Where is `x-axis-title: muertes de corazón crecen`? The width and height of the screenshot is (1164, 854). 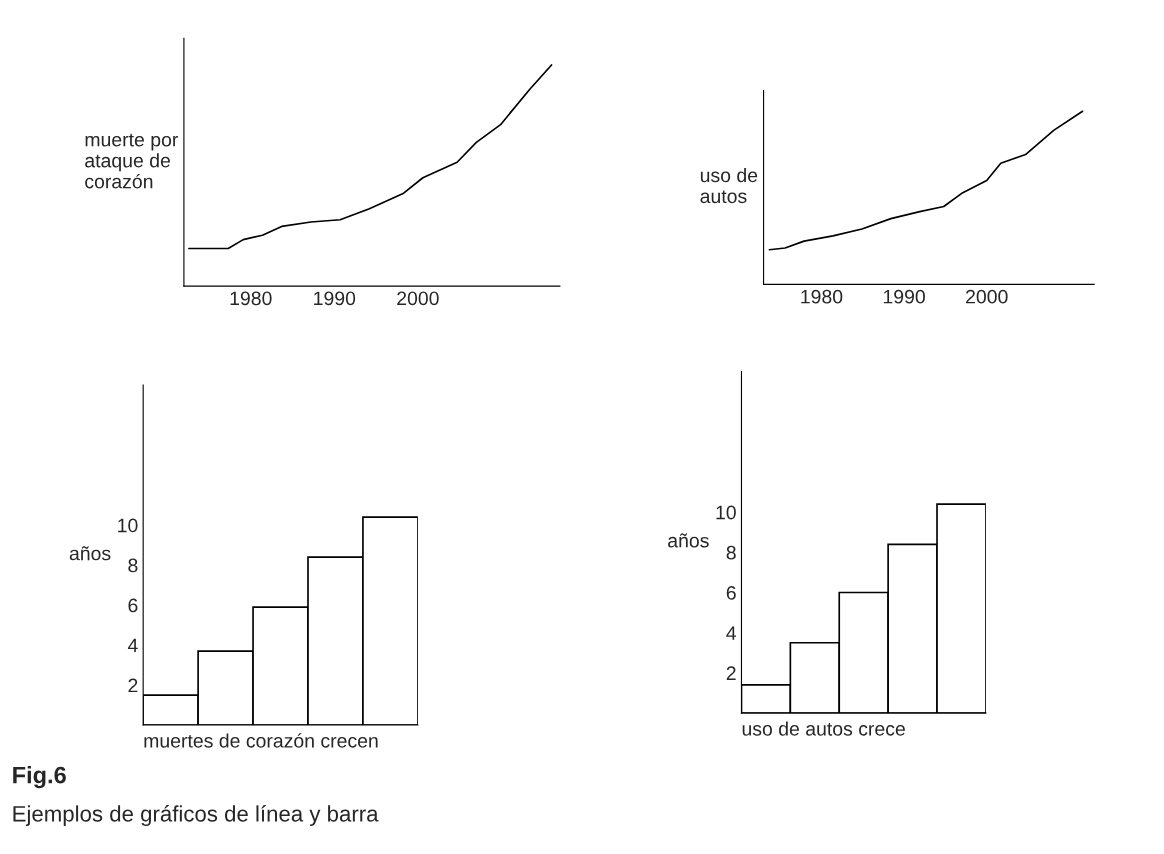 x-axis-title: muertes de corazón crecen is located at coordinates (261, 740).